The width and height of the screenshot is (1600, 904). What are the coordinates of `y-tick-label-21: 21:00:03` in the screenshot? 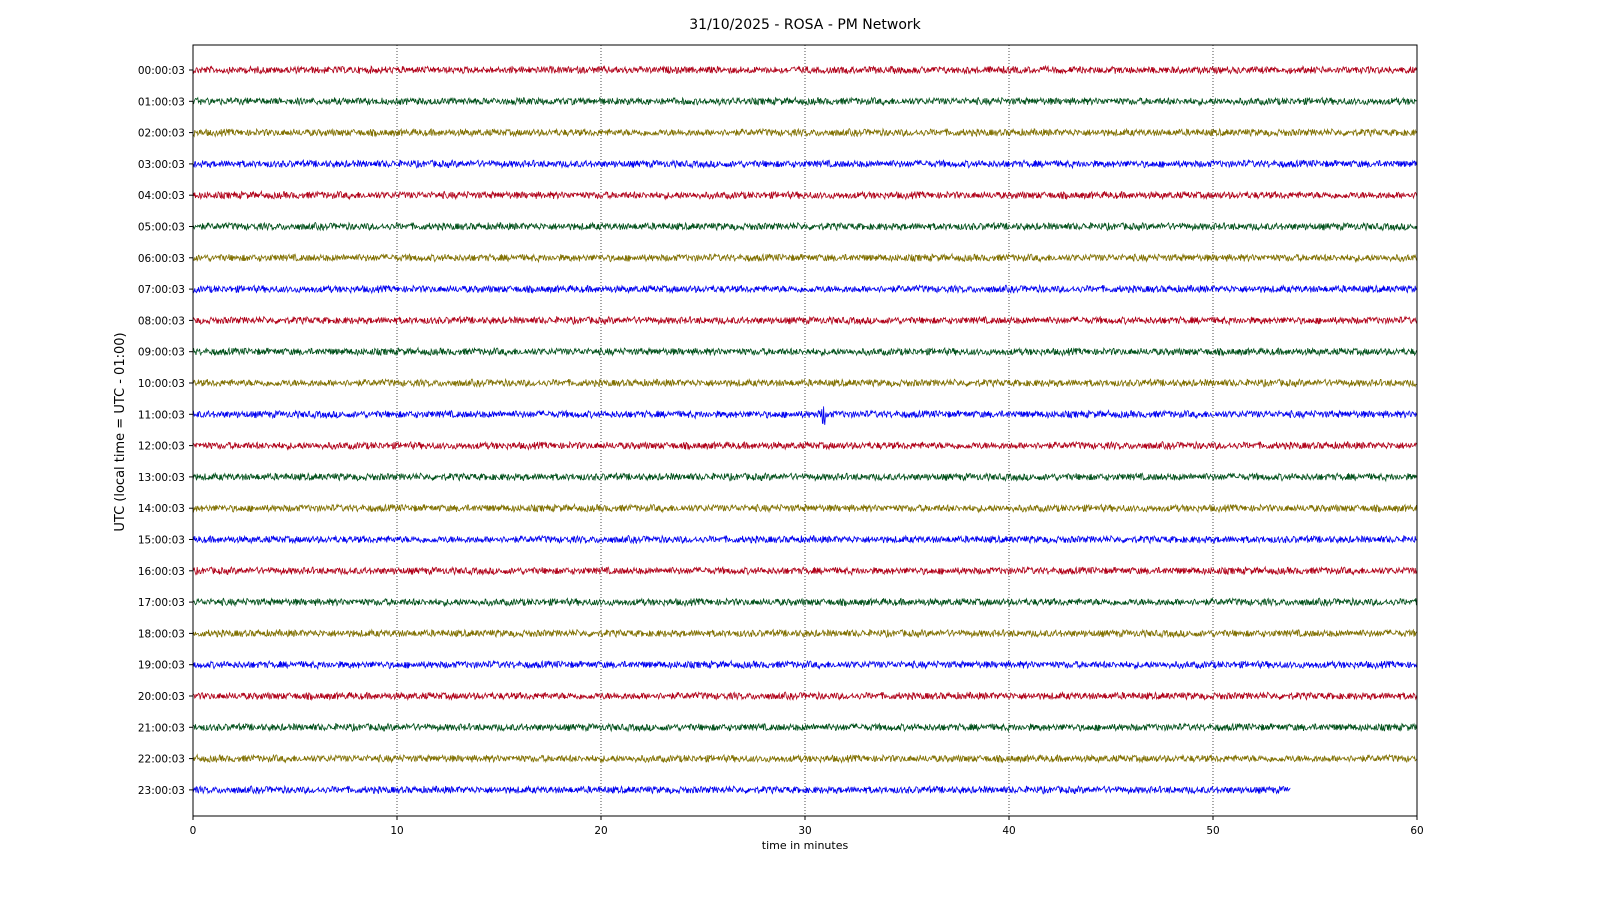 It's located at (161, 728).